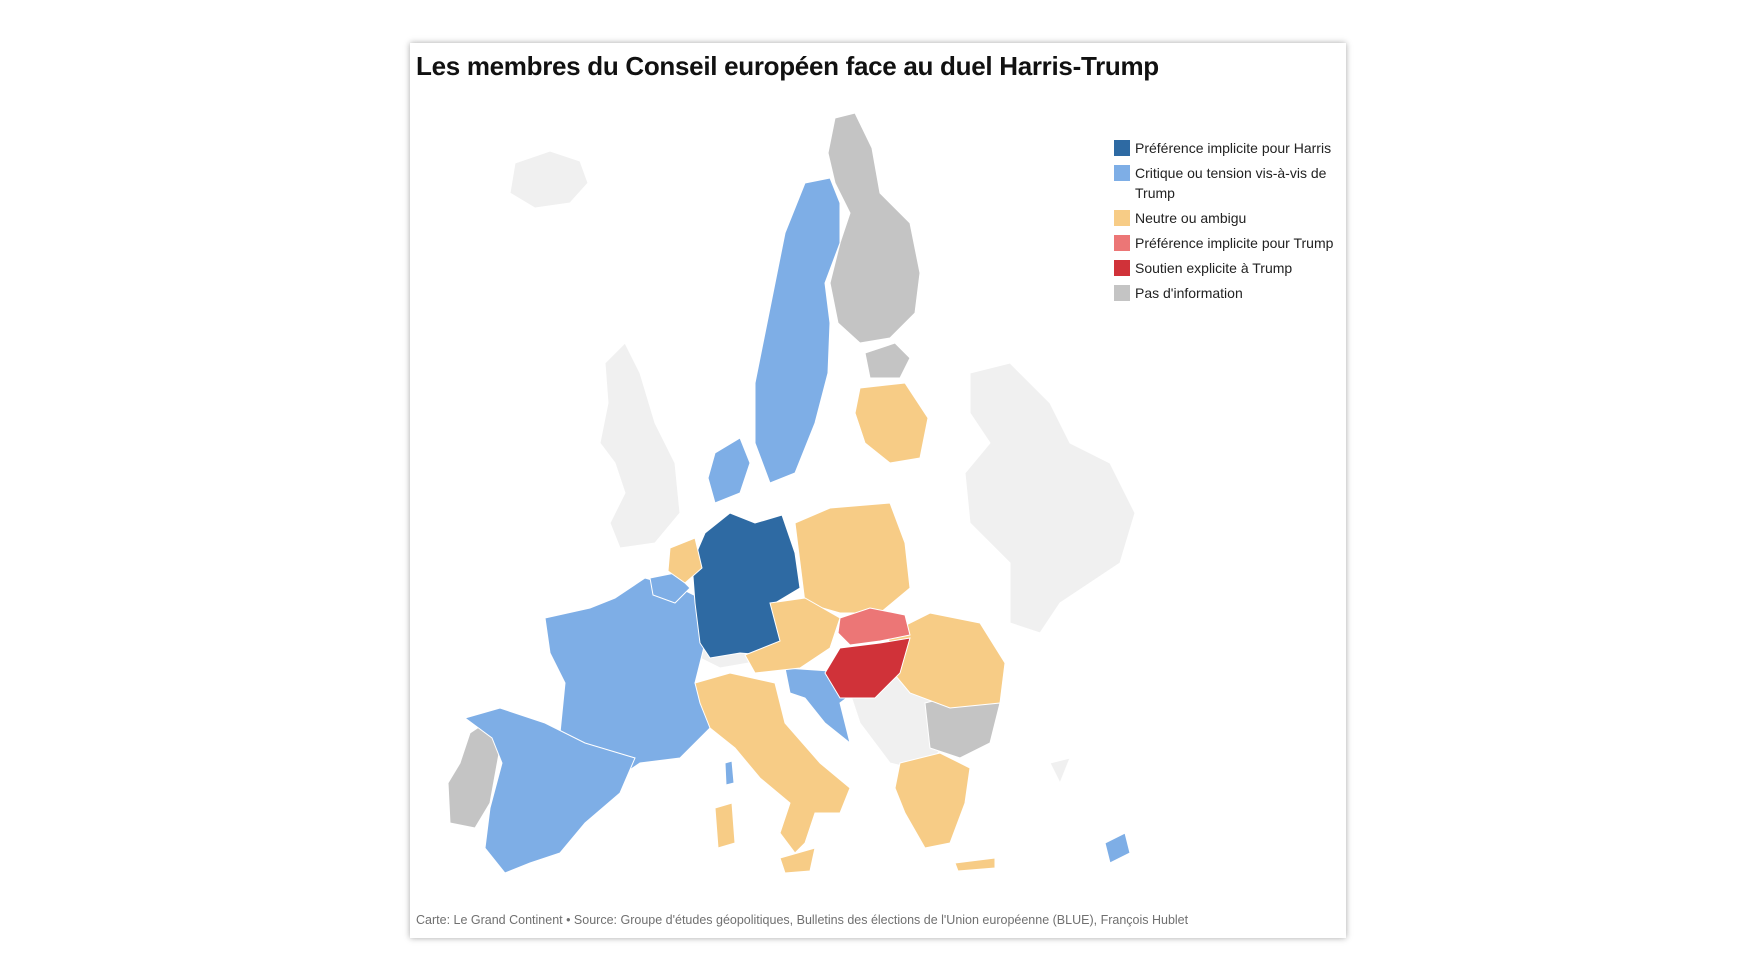  Describe the element at coordinates (874, 228) in the screenshot. I see `finland` at that location.